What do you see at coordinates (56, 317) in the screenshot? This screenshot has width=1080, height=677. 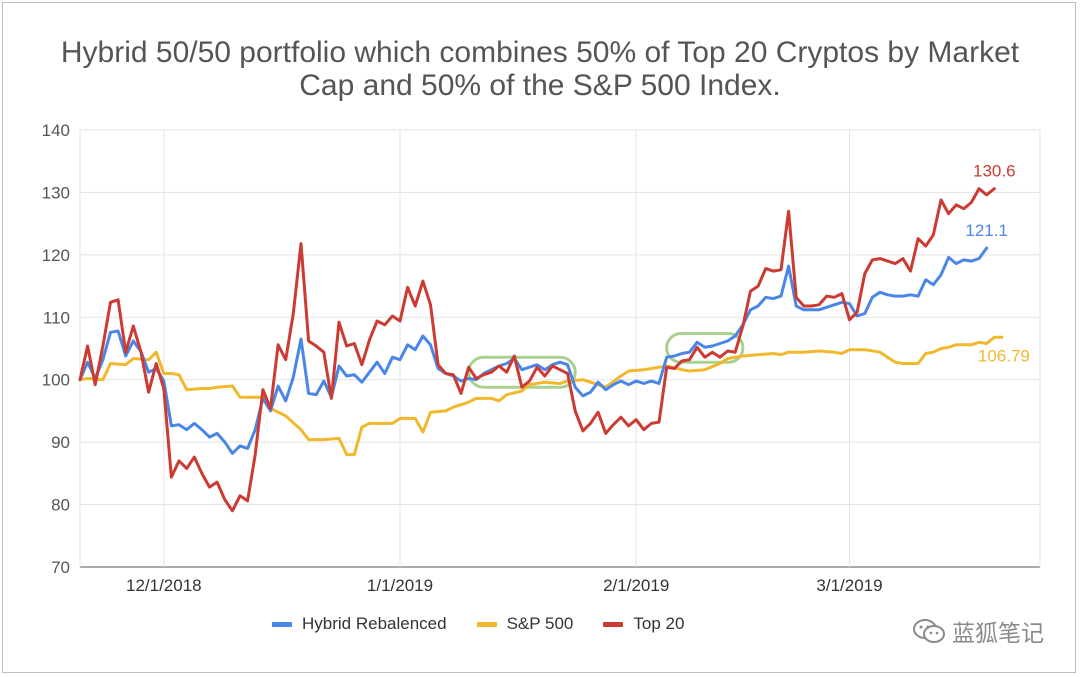 I see `y-tick-label: 110` at bounding box center [56, 317].